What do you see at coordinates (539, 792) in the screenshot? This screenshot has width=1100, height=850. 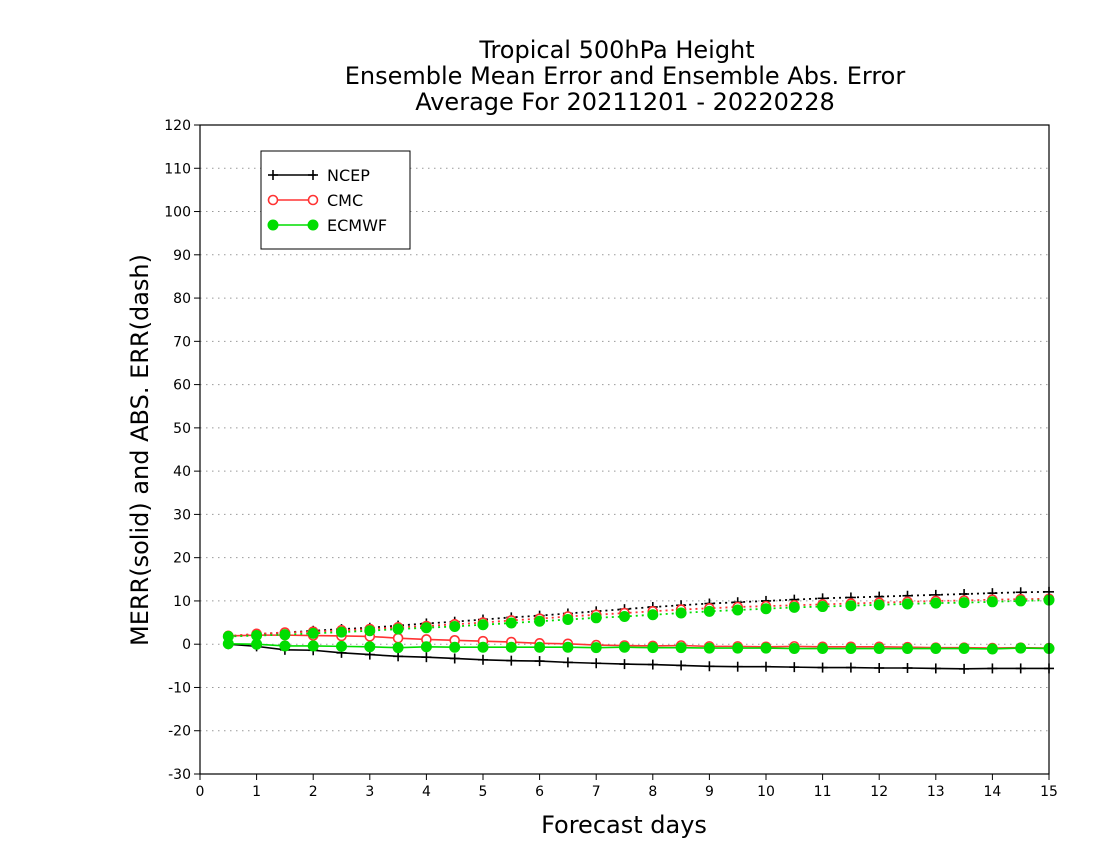 I see `x-tick-label: 6` at bounding box center [539, 792].